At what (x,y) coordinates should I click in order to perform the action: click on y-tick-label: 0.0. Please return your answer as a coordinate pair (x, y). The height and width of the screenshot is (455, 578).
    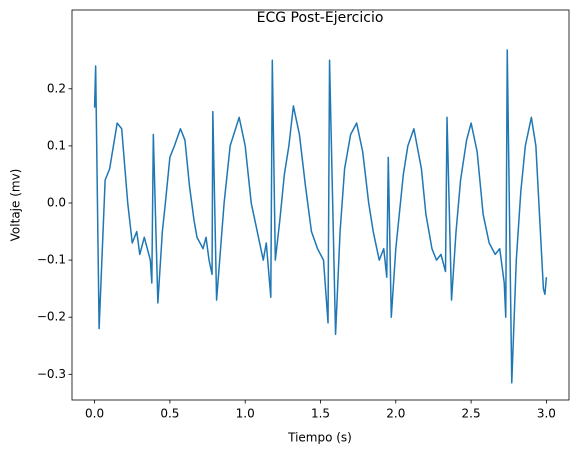
    Looking at the image, I should click on (56, 203).